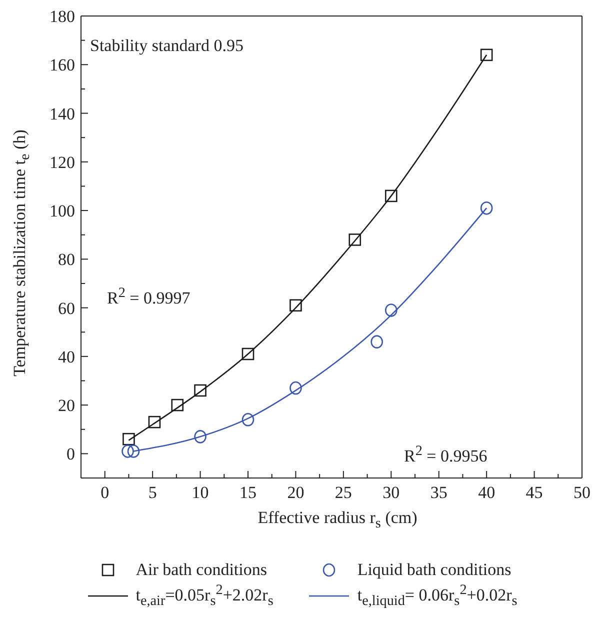 The width and height of the screenshot is (605, 619). What do you see at coordinates (487, 492) in the screenshot?
I see `x-tick-label: 40` at bounding box center [487, 492].